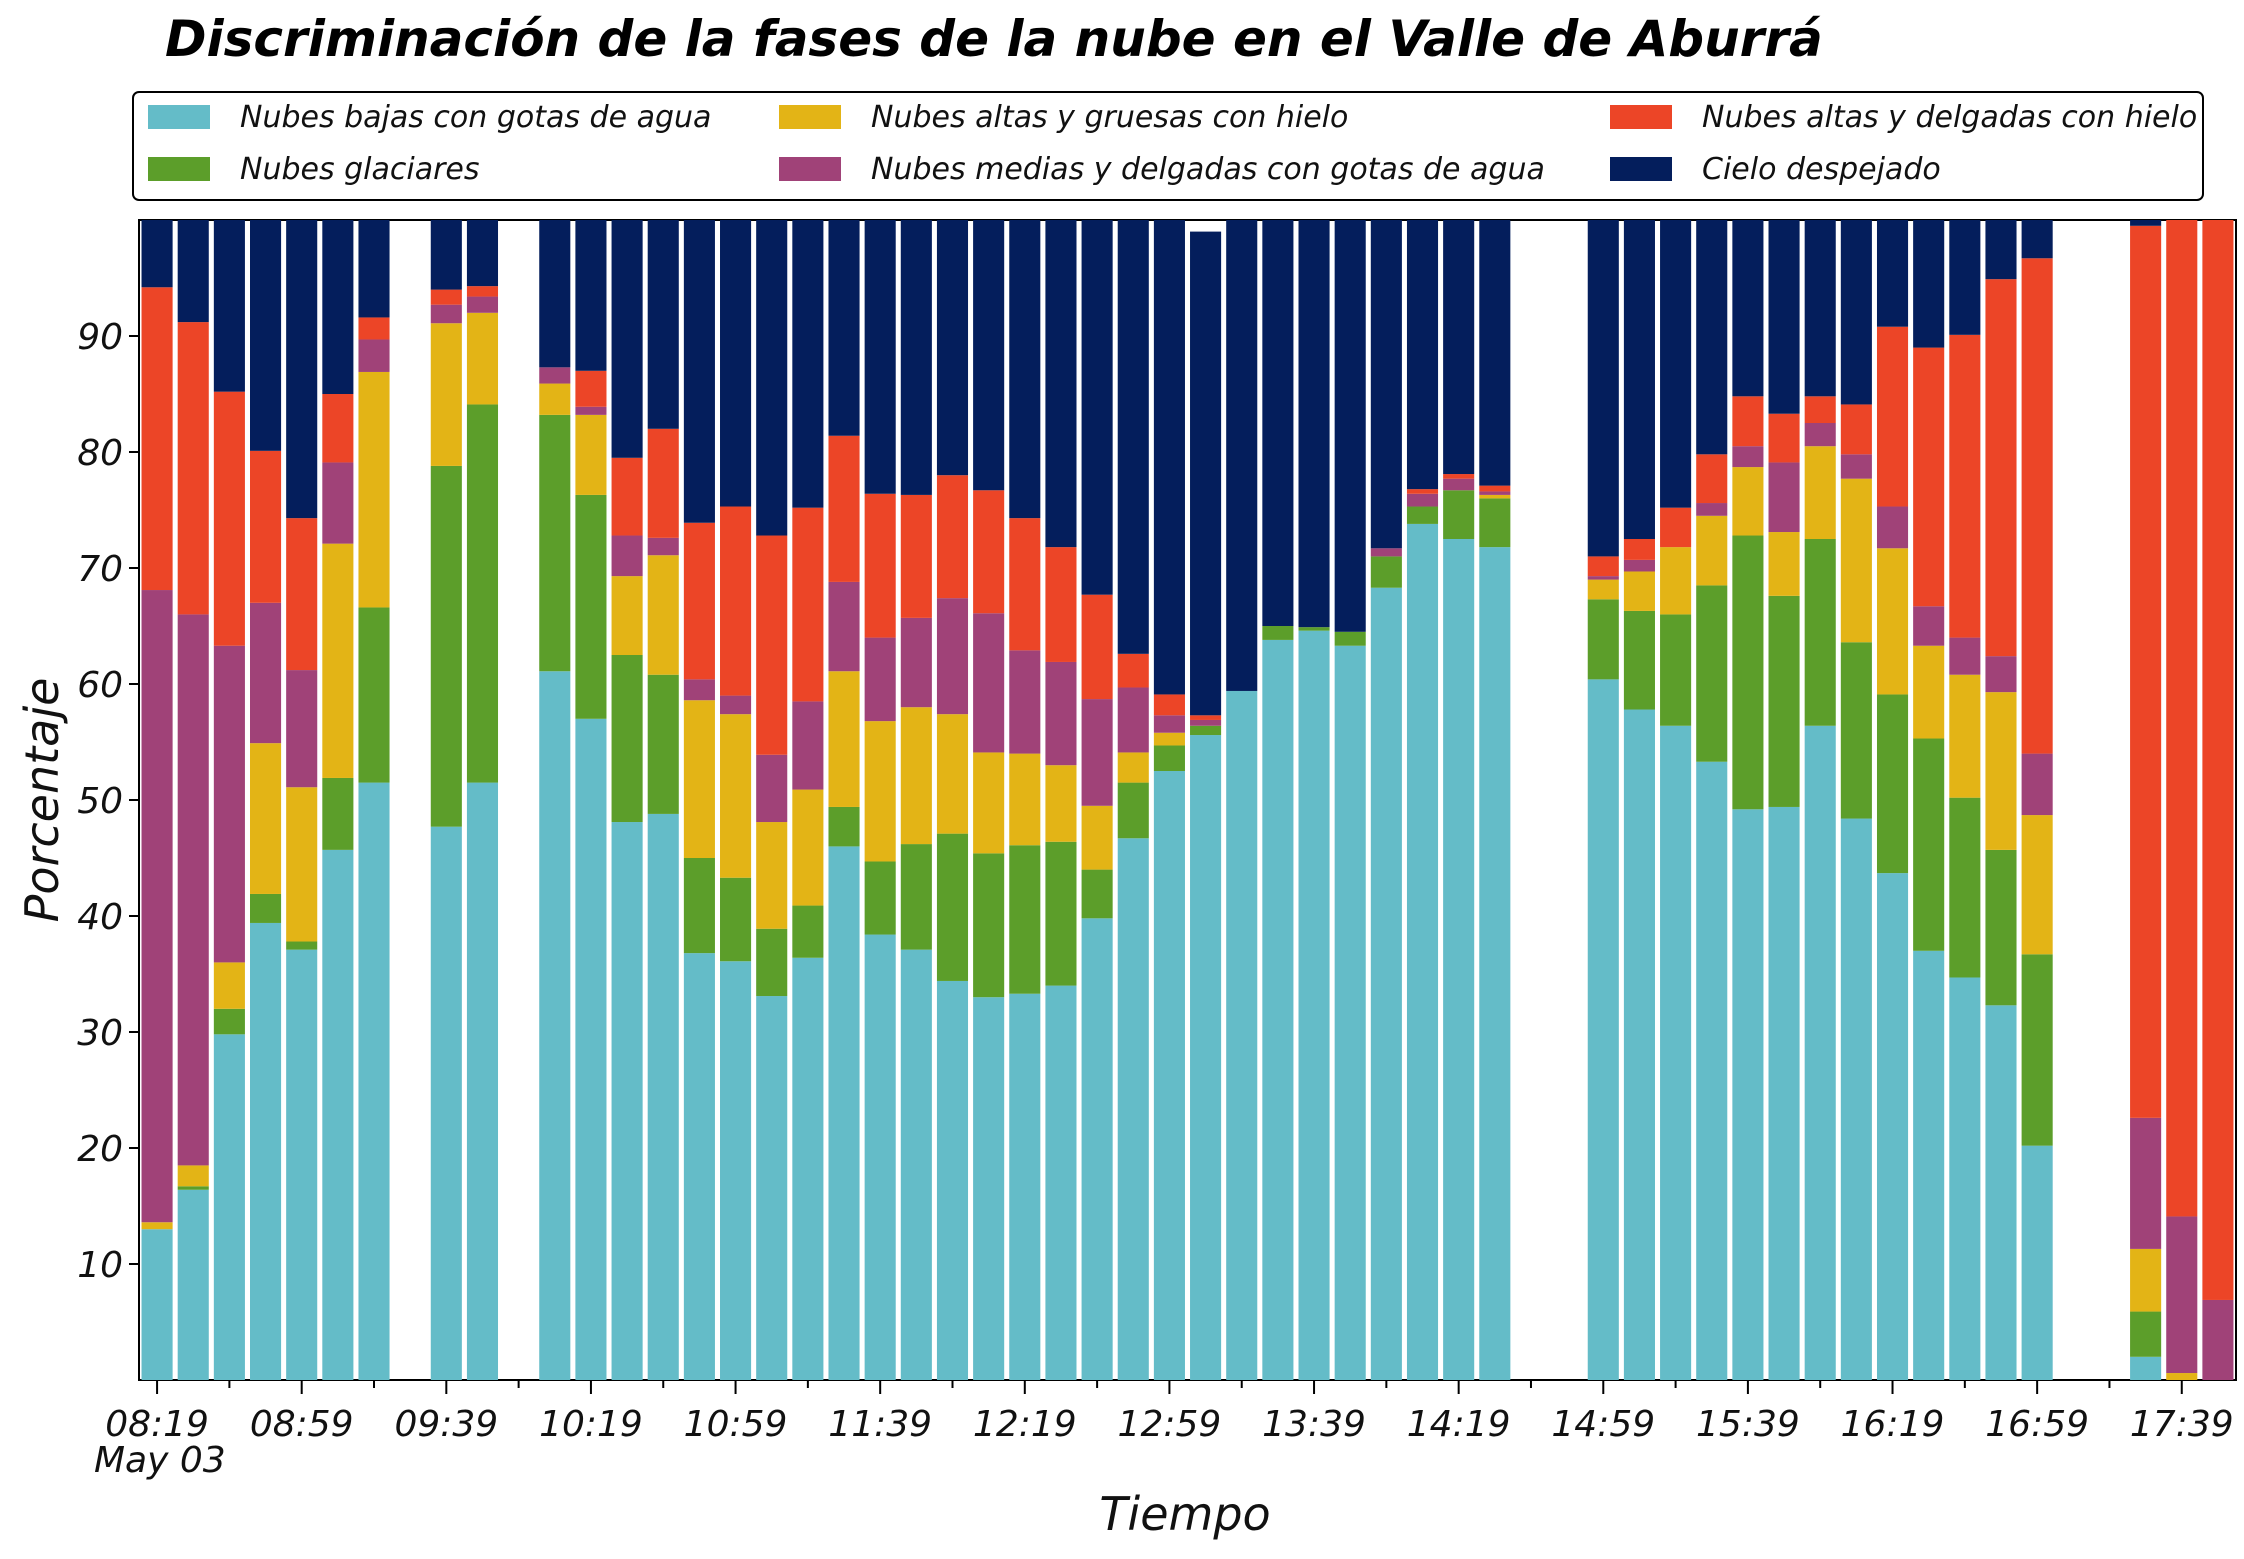 This screenshot has height=1559, width=2244. What do you see at coordinates (1949, 117) in the screenshot?
I see `legend-entry: Nubes altas y delgadas con hielo` at bounding box center [1949, 117].